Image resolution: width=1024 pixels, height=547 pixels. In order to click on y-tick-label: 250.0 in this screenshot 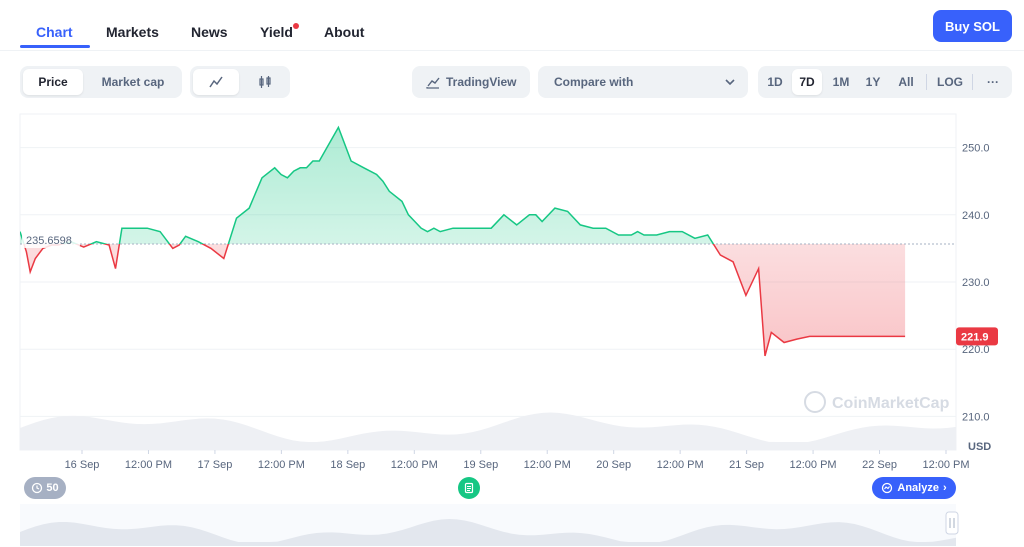, I will do `click(976, 149)`.